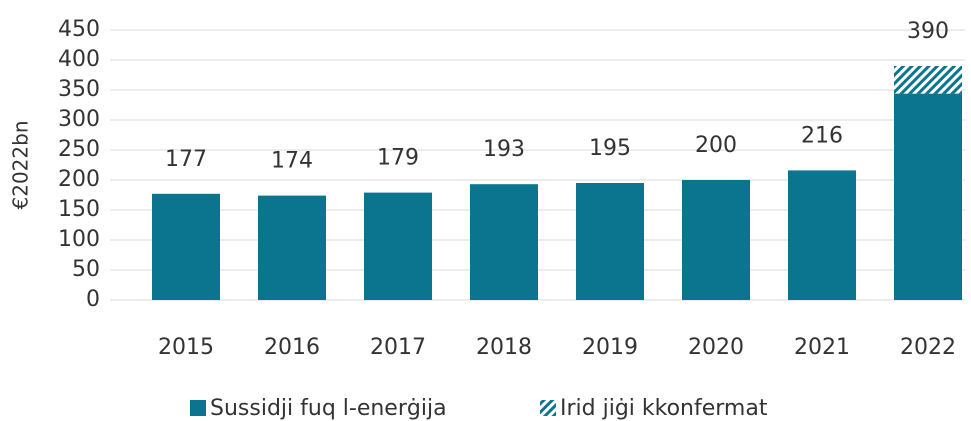 This screenshot has width=971, height=421. I want to click on data-label: 193, so click(504, 149).